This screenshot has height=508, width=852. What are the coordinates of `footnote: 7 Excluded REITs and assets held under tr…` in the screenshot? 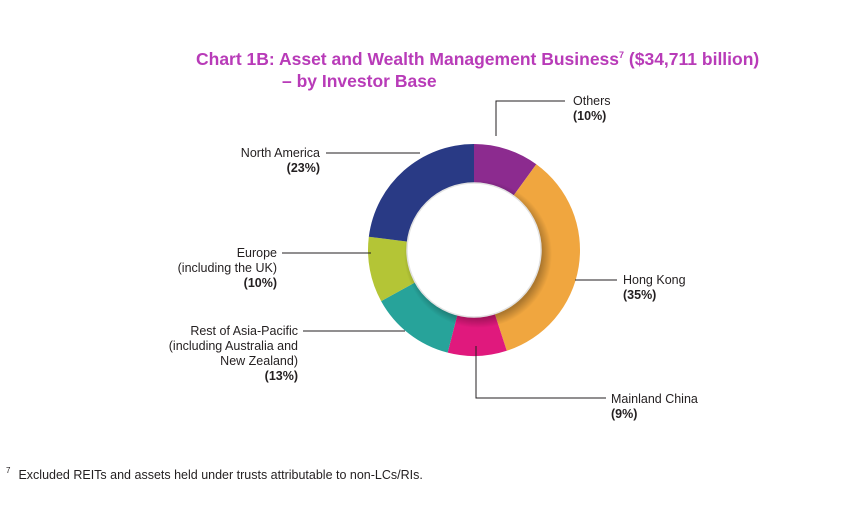 It's located at (214, 474).